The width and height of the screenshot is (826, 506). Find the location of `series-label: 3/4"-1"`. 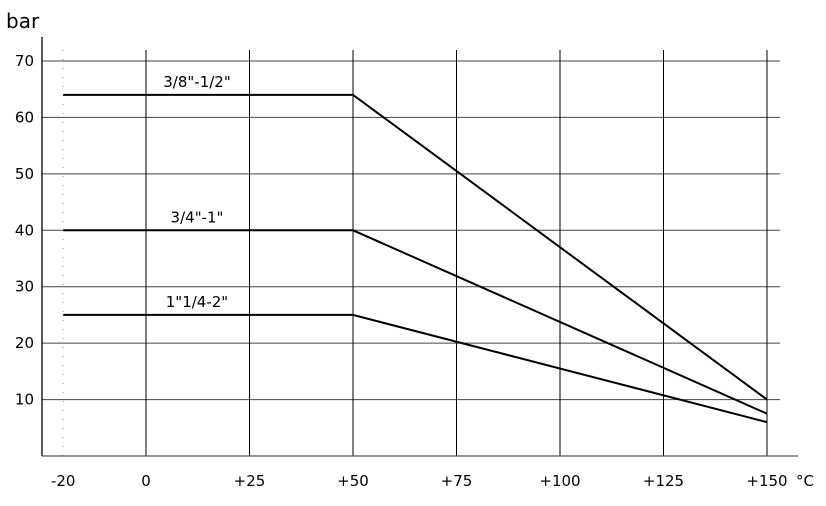

series-label: 3/4"-1" is located at coordinates (197, 217).